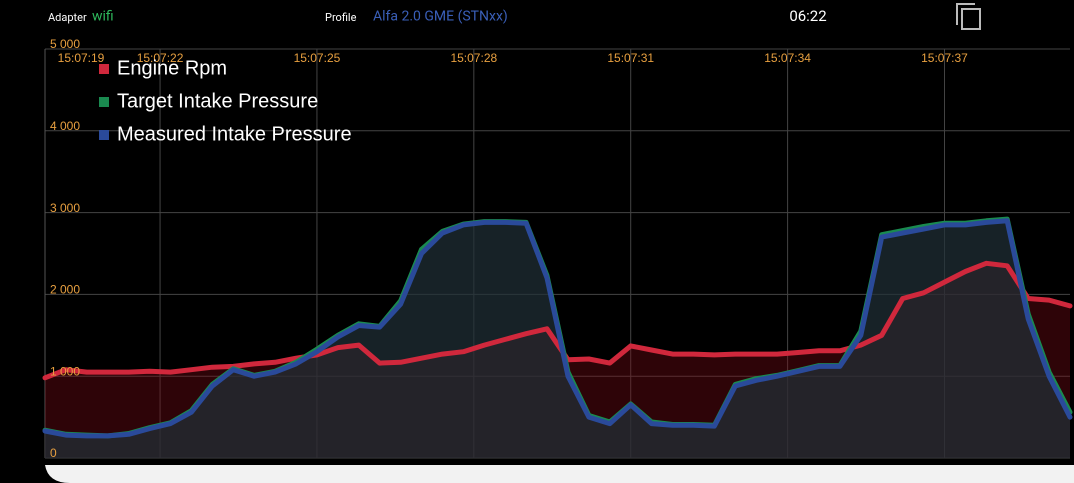 Image resolution: width=1074 pixels, height=483 pixels. I want to click on y-tick-label: 0, so click(53, 453).